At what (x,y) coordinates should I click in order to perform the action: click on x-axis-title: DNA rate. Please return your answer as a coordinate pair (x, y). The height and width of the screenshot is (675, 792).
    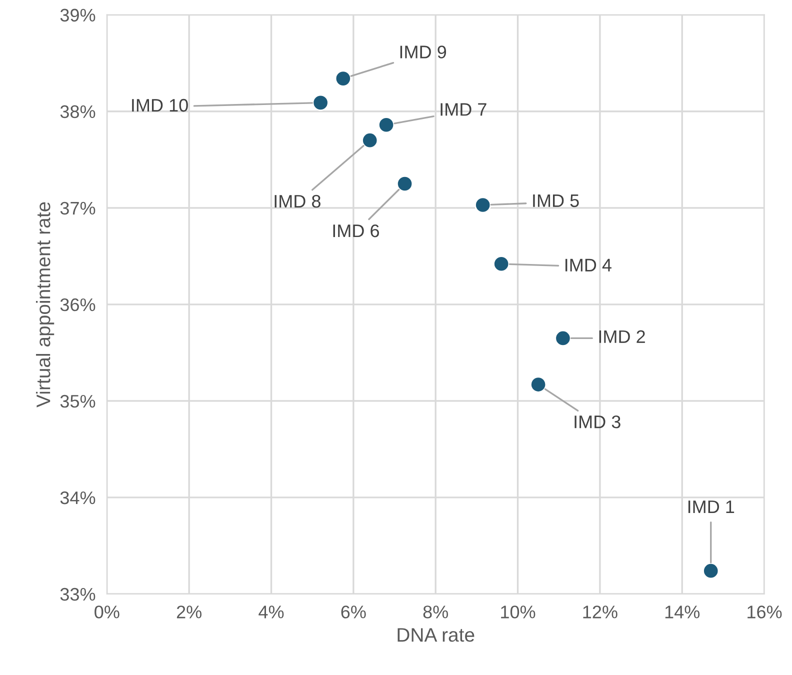
    Looking at the image, I should click on (436, 635).